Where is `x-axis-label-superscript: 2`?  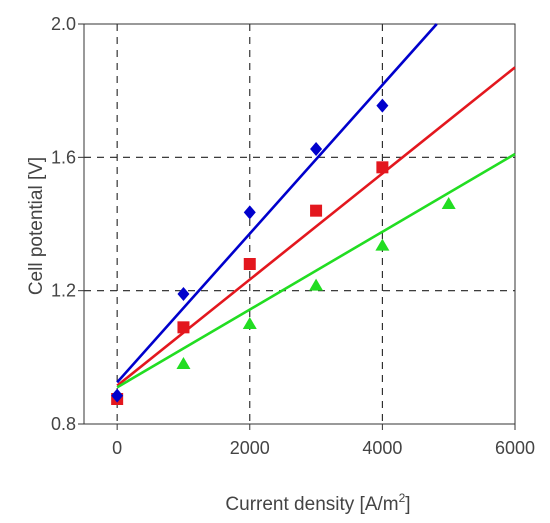
x-axis-label-superscript: 2 is located at coordinates (402, 498).